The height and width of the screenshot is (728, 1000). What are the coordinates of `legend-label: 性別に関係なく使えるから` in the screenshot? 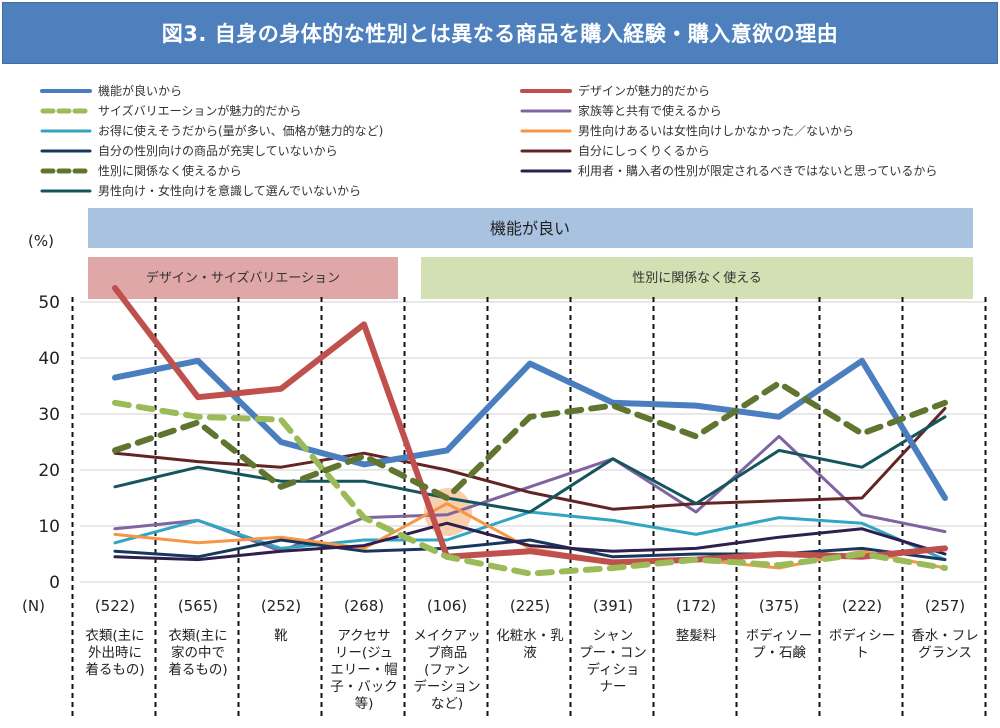 It's located at (170, 170).